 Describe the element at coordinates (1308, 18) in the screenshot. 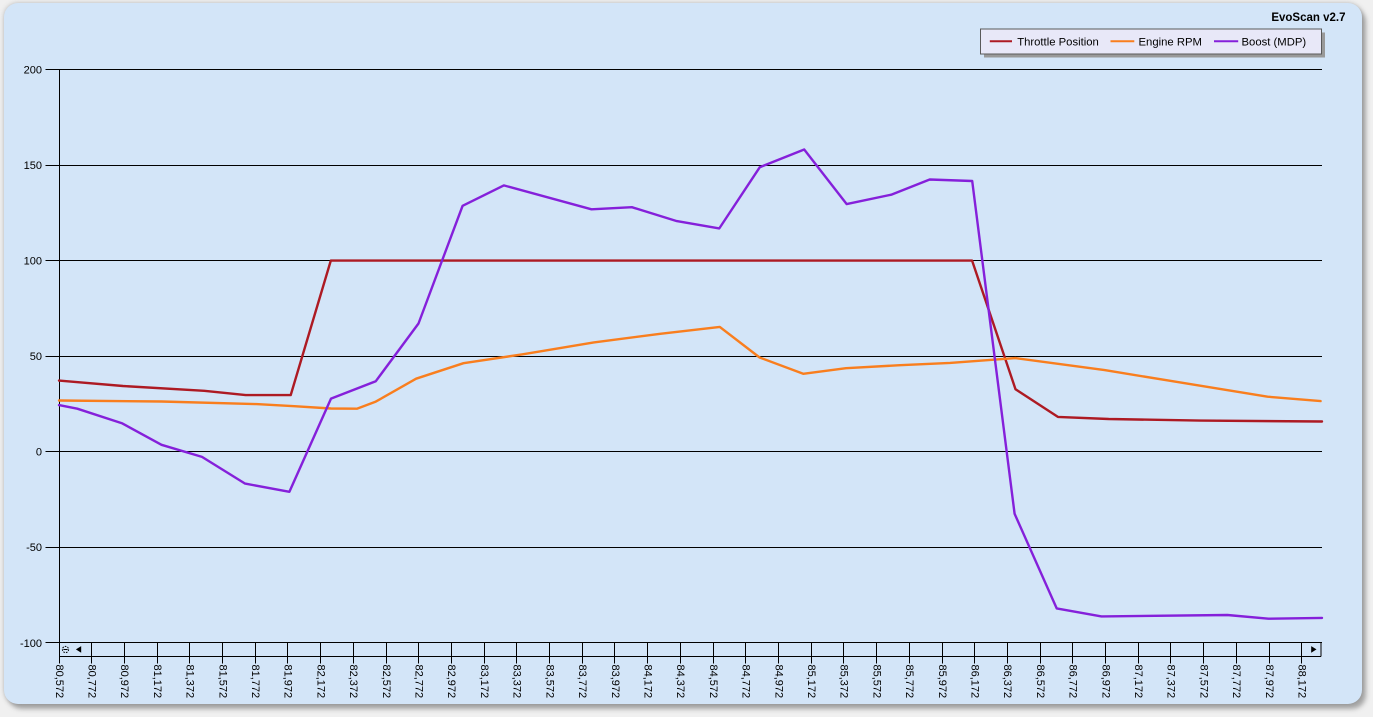

I see `svg-text: EvoScan v2.7` at that location.